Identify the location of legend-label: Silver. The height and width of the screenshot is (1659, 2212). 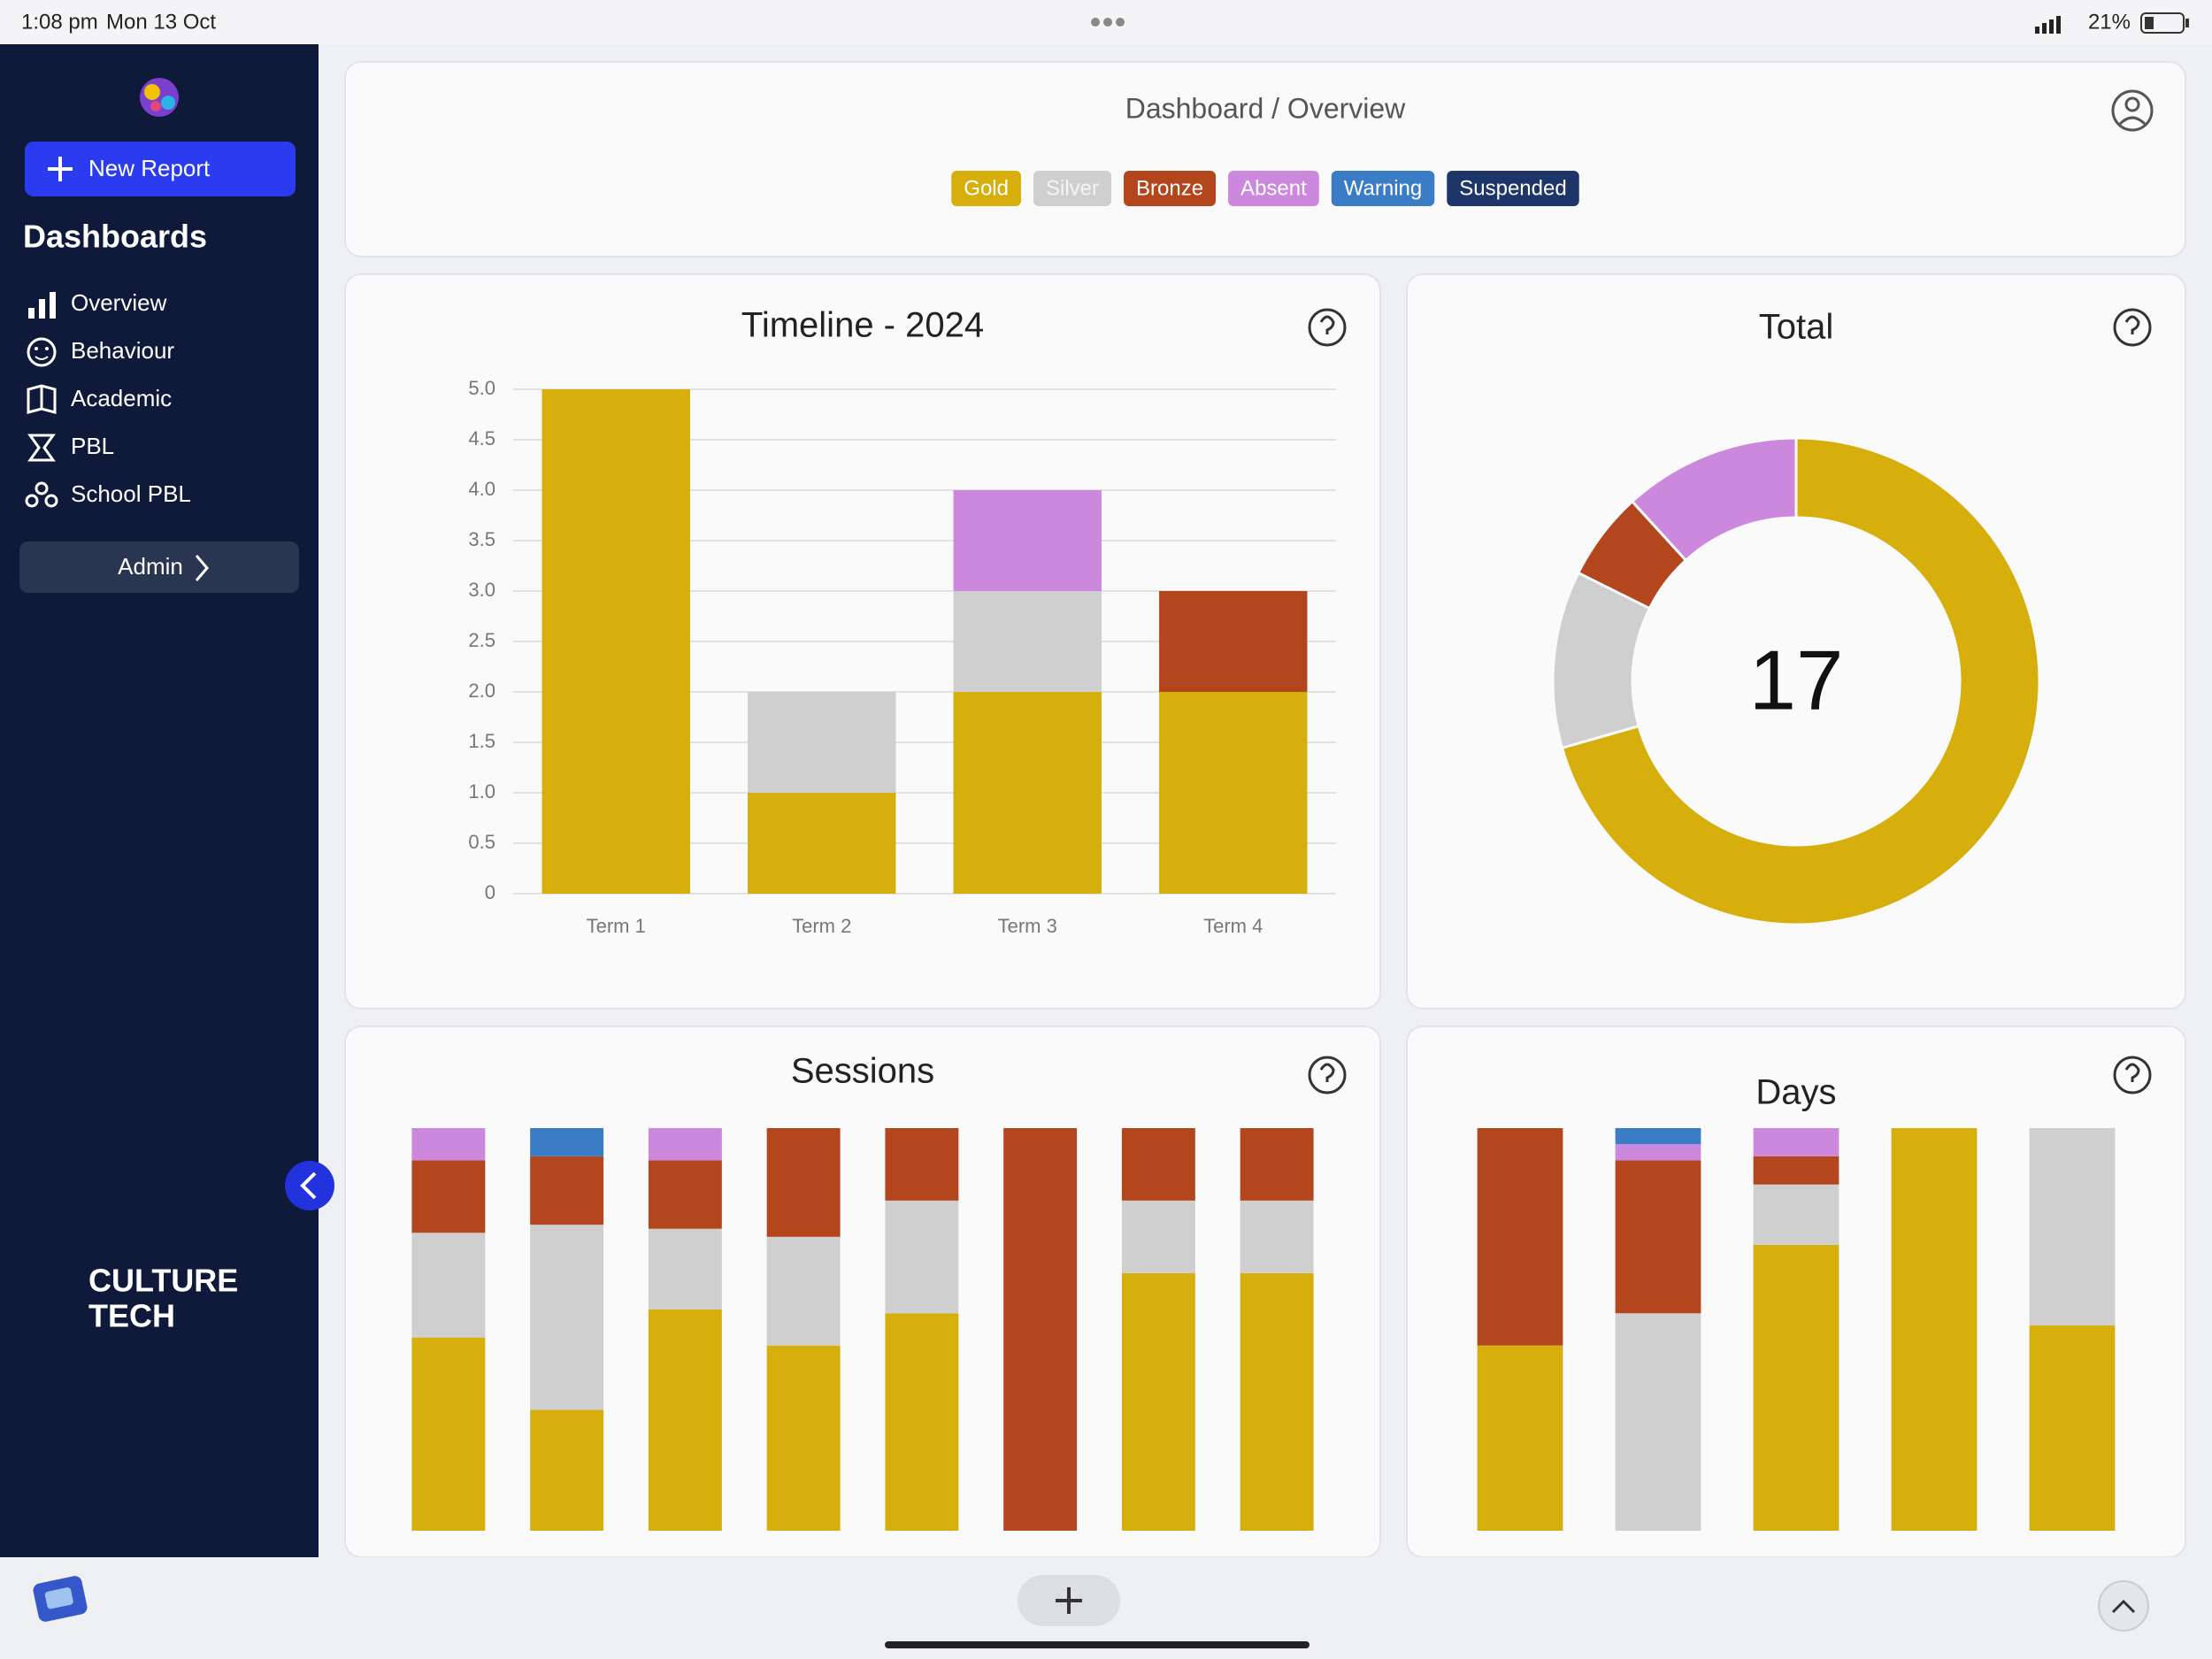
(1073, 188).